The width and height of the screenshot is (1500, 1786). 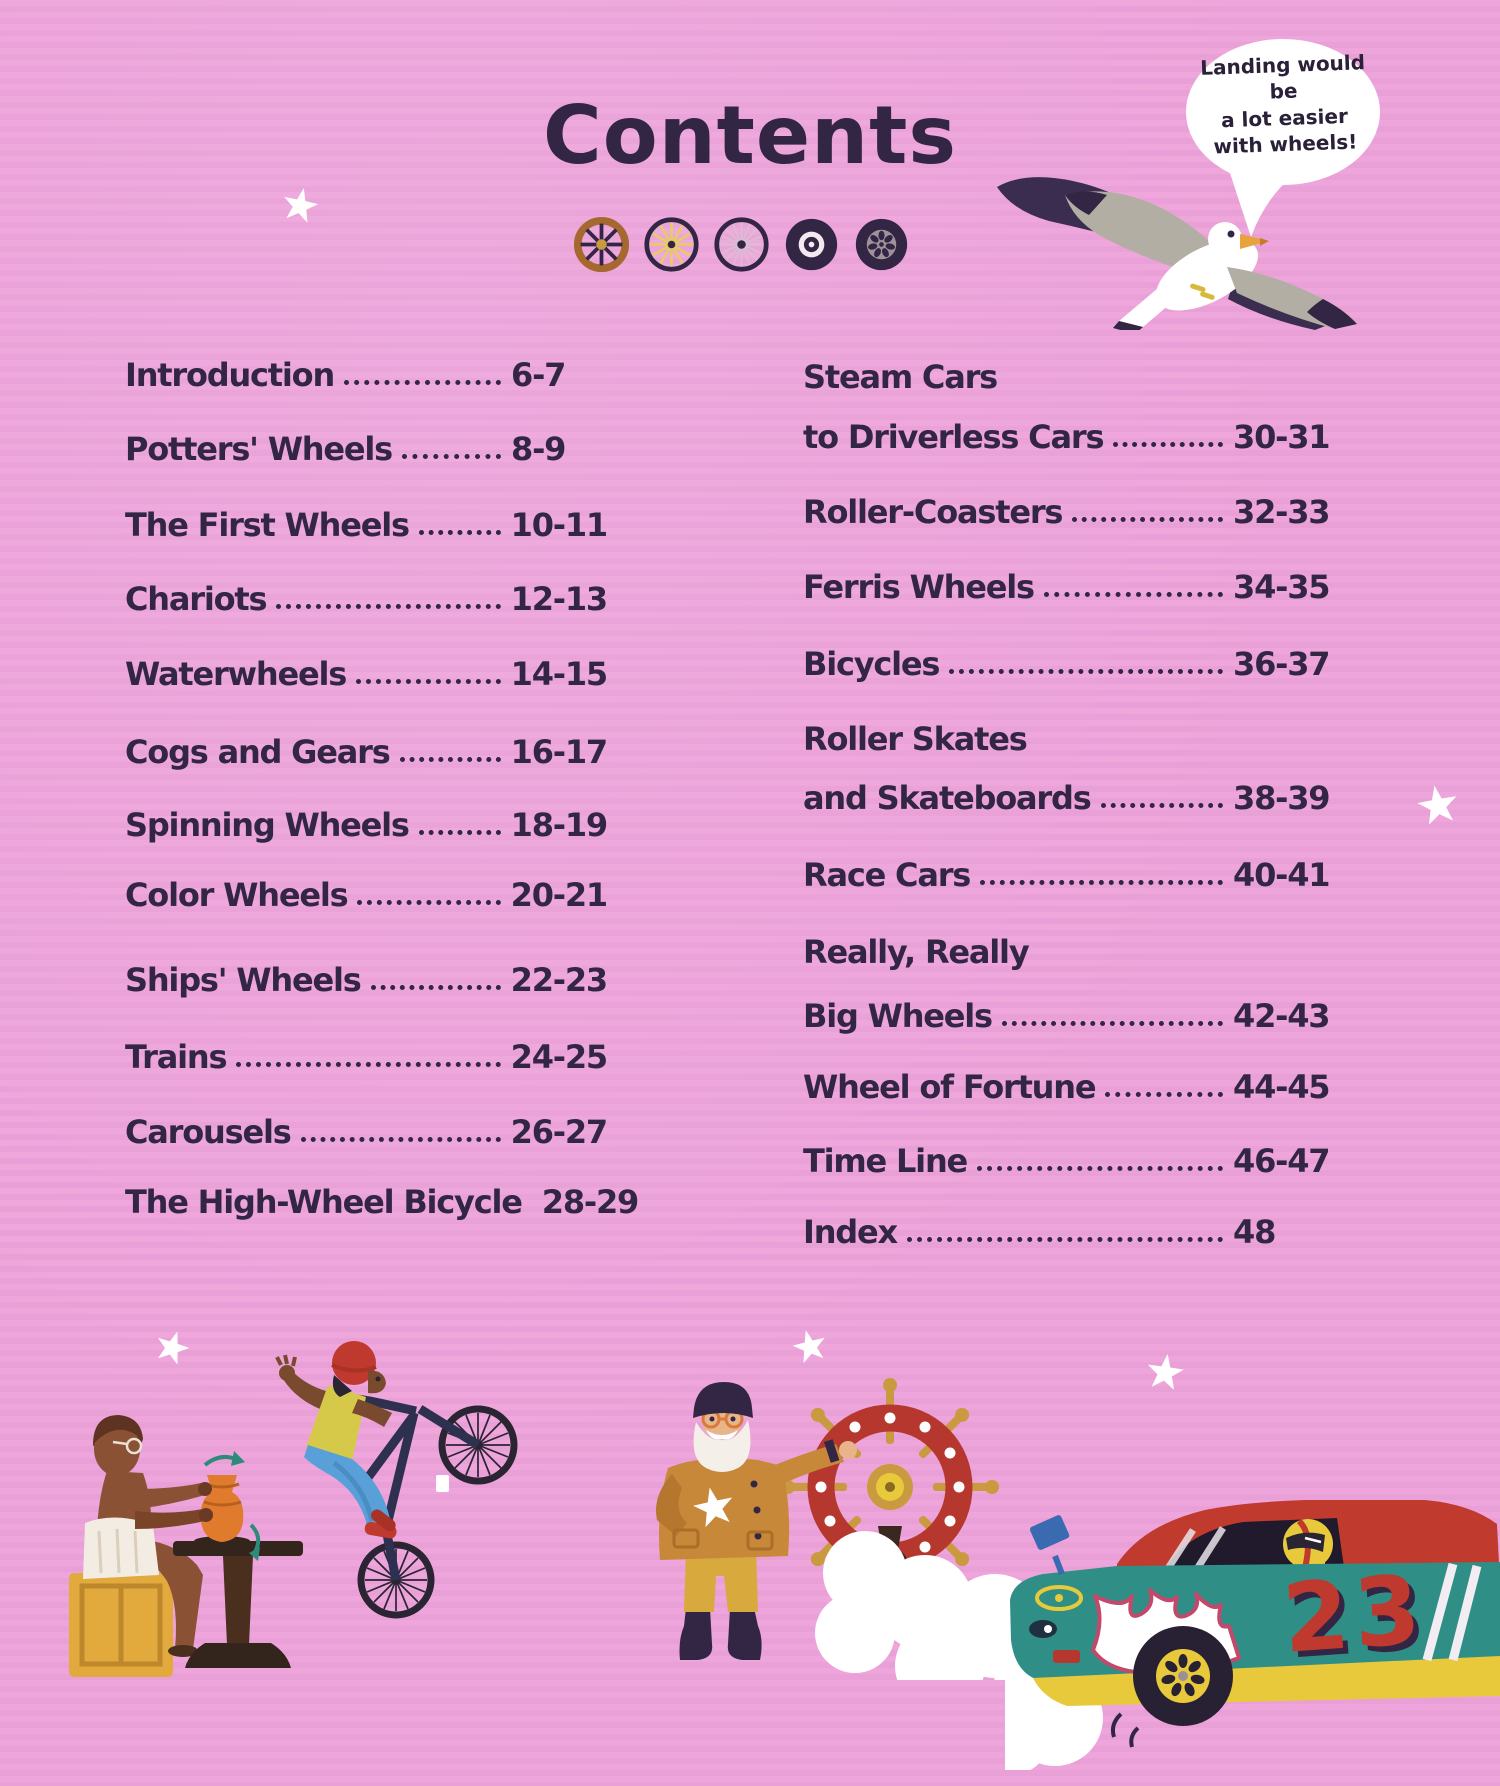 I want to click on potter-arm-upper, so click(x=170, y=1496).